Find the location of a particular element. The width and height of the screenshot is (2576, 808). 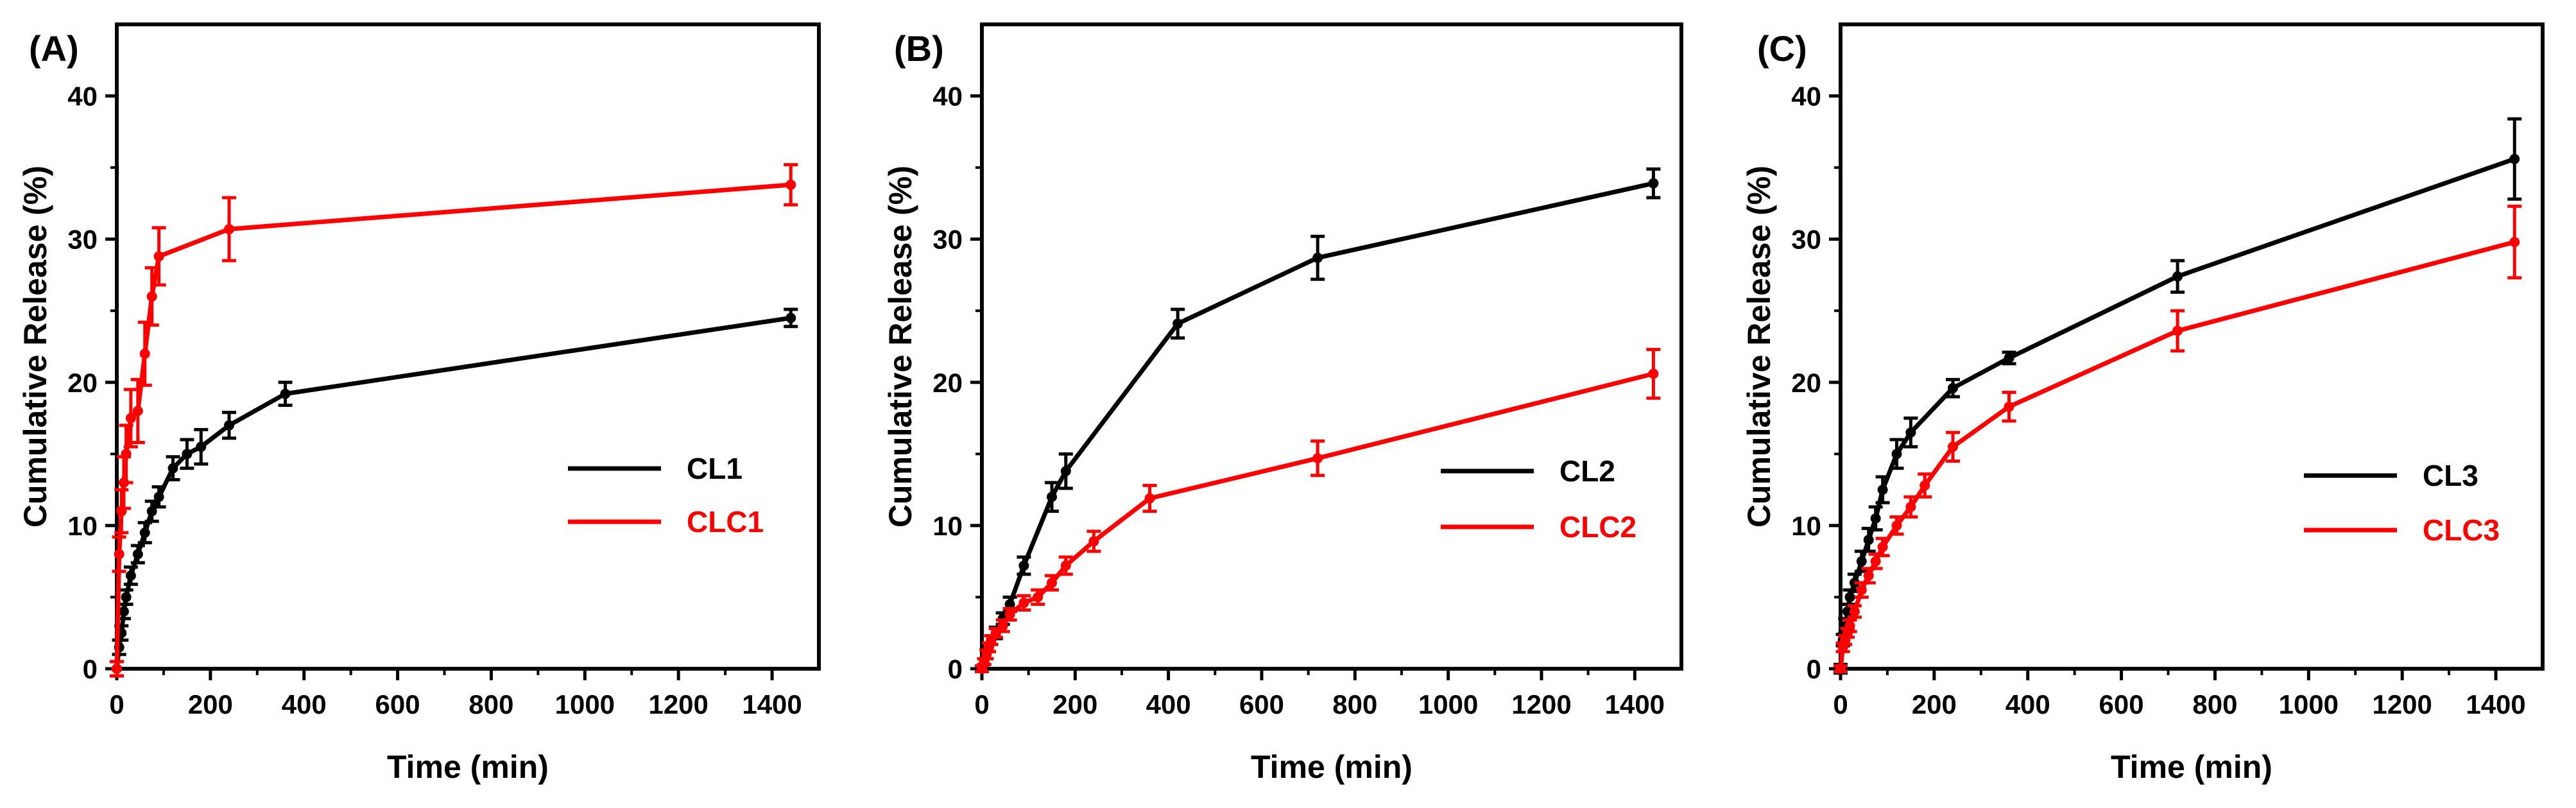

legend: CL3 CLC3 is located at coordinates (2402, 503).